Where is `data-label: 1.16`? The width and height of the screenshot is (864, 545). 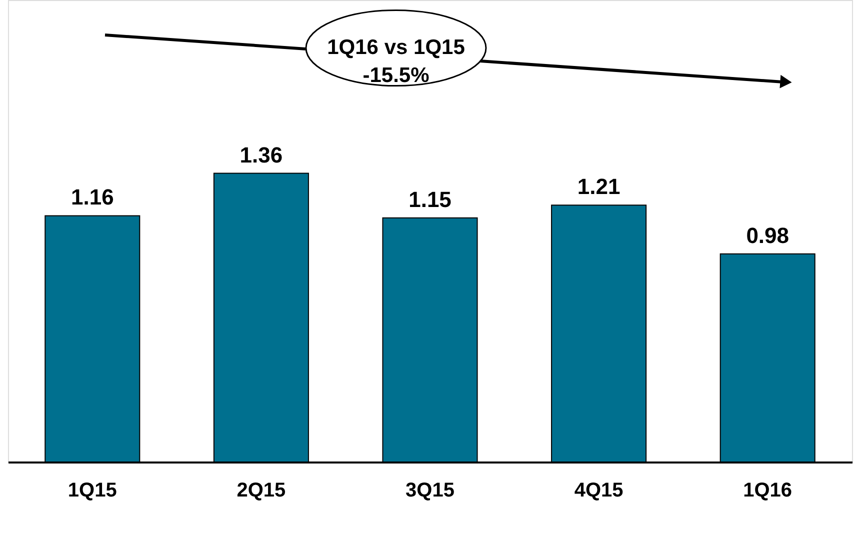
data-label: 1.16 is located at coordinates (92, 197).